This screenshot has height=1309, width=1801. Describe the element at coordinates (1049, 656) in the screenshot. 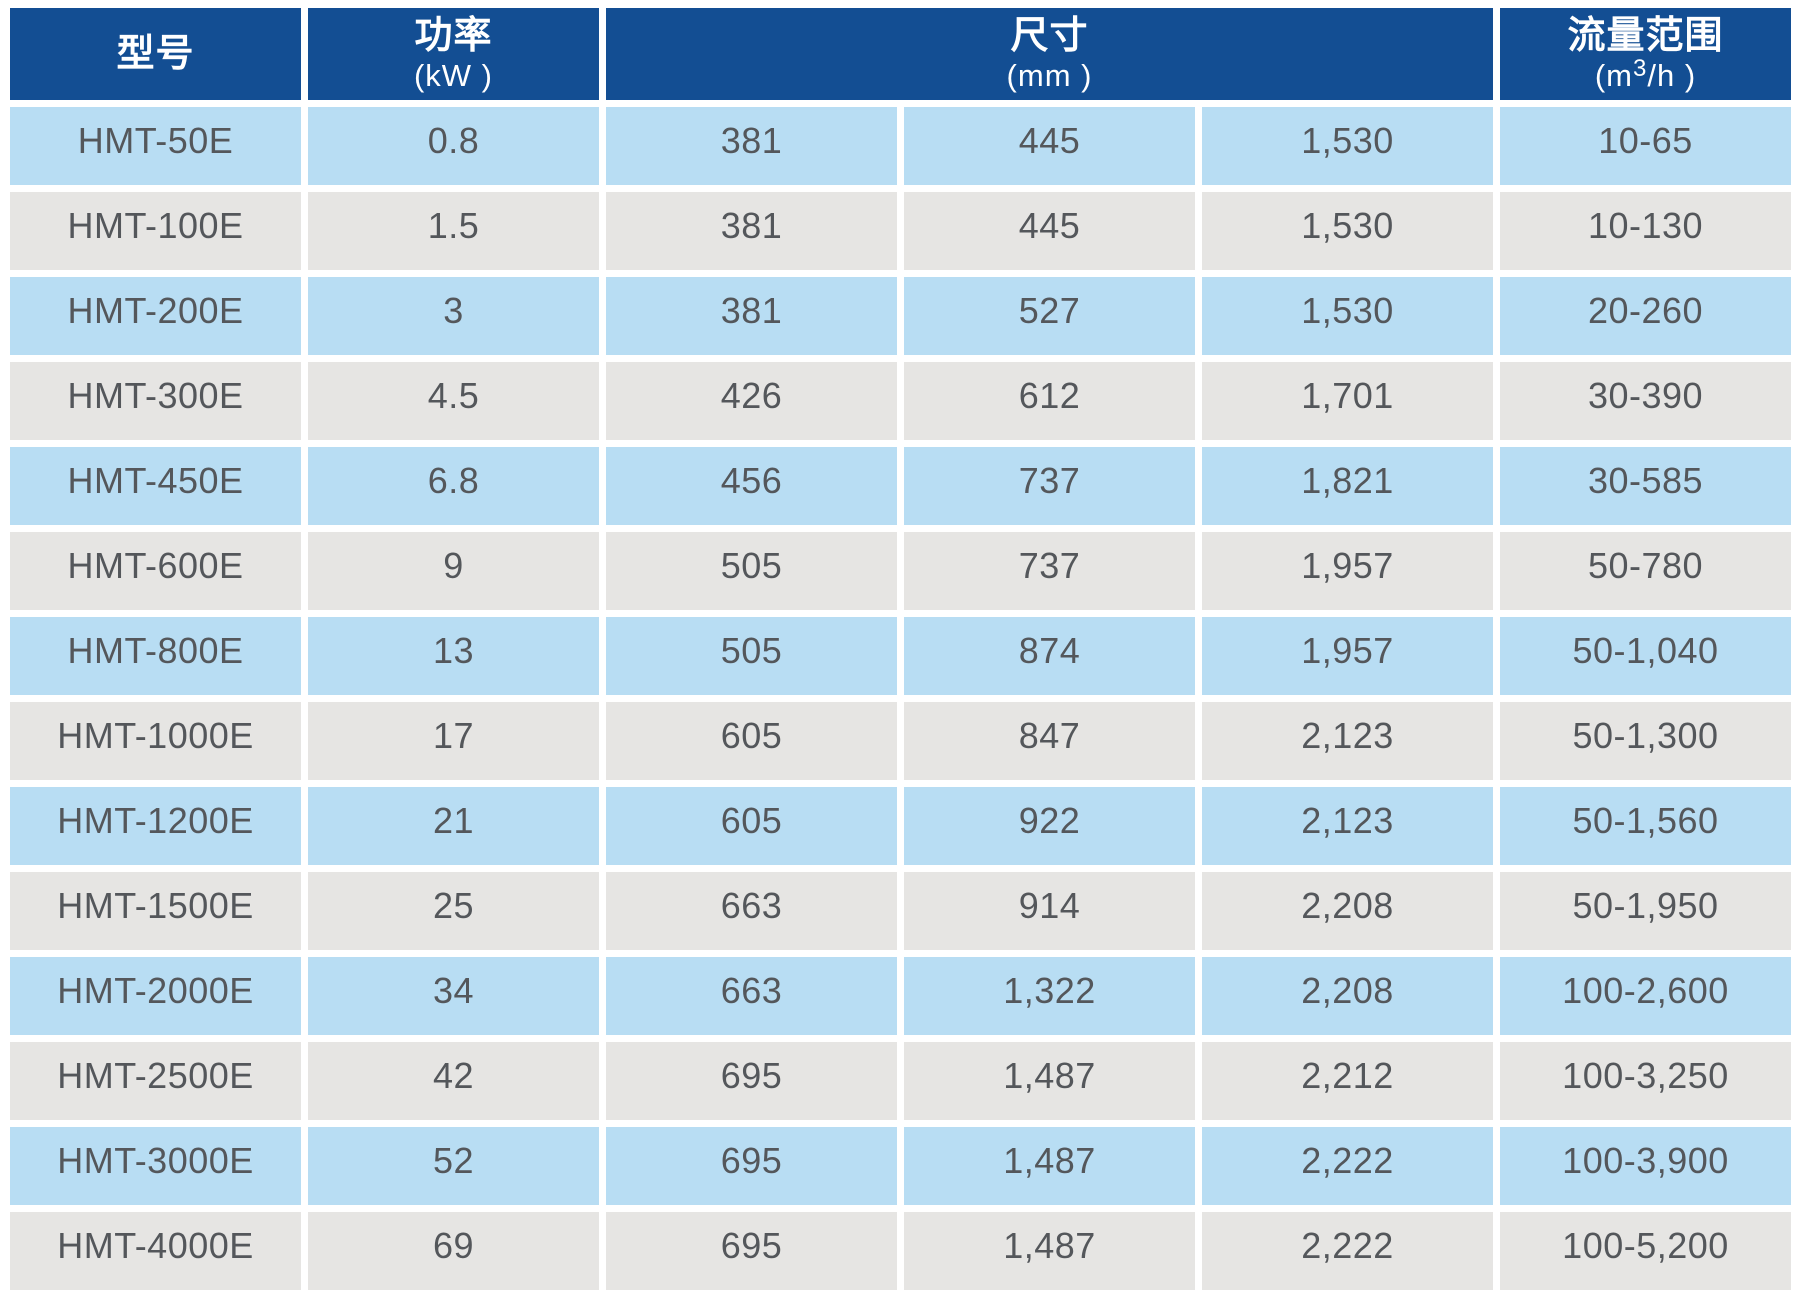

I see `dim-cell: 874` at that location.